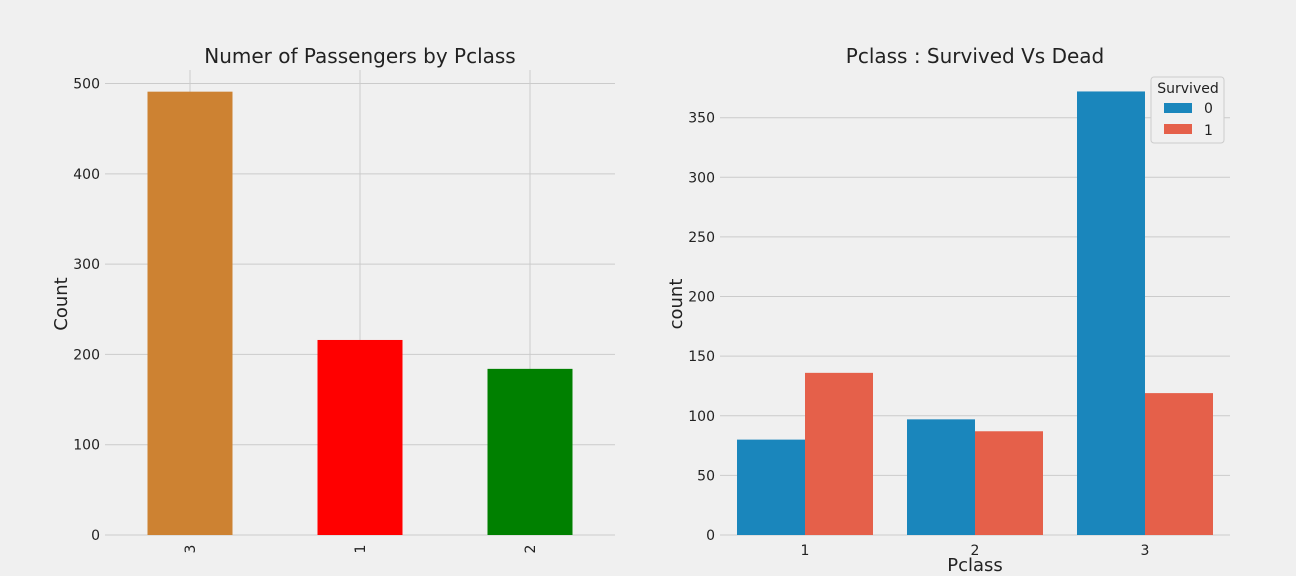  I want to click on x-ticks: 3 1 2, so click(361, 549).